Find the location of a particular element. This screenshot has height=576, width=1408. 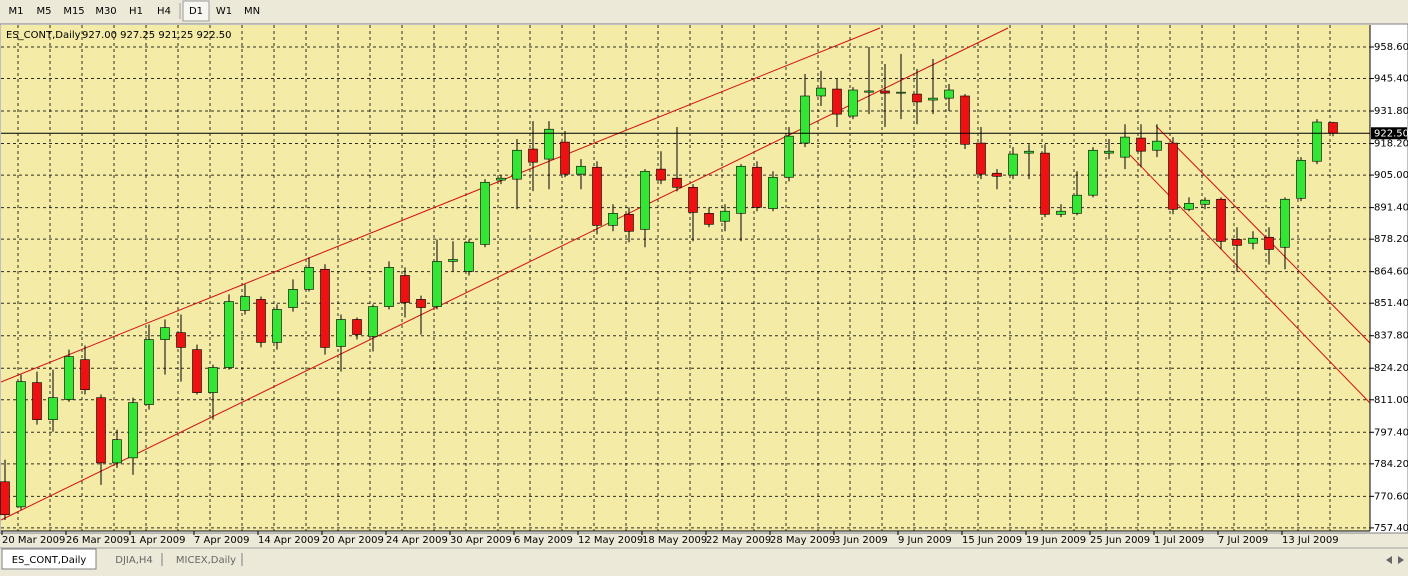

x-tick-label: 15 Jun 2009 is located at coordinates (992, 540).